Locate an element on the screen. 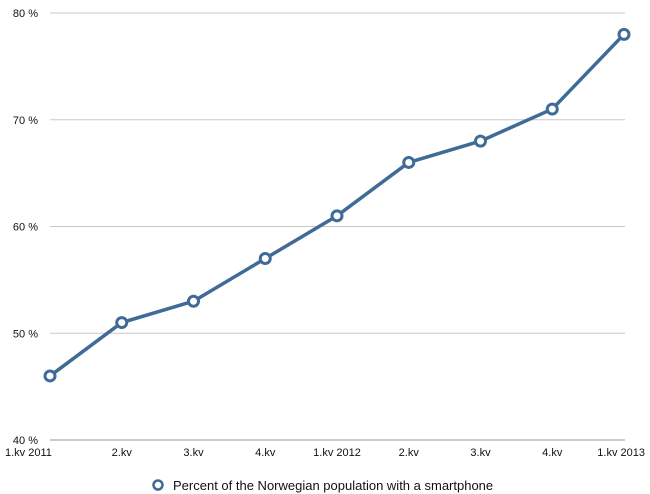  x-tick-label: 1.kv 2013 is located at coordinates (621, 453).